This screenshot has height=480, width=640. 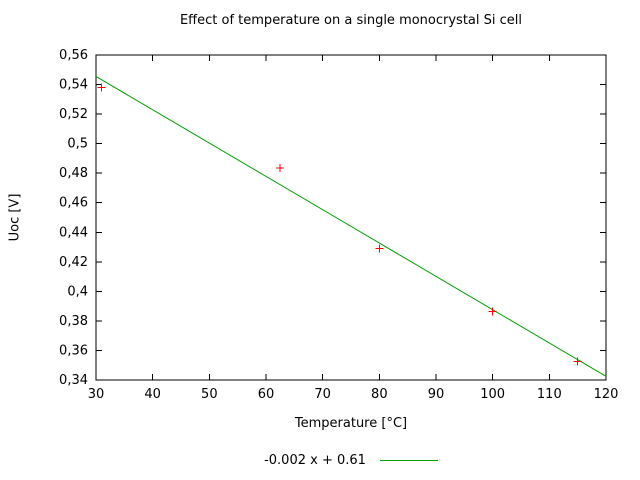 I want to click on legend: -0.002 x + 0.61, so click(x=351, y=460).